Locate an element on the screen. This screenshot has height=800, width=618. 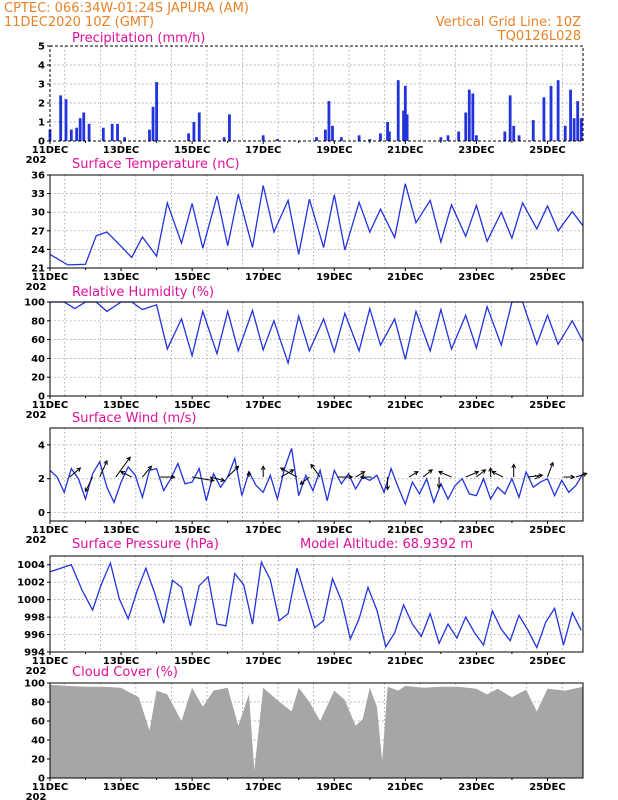
model-altitude-label: Model Altitude: 68.9392 m is located at coordinates (386, 544).